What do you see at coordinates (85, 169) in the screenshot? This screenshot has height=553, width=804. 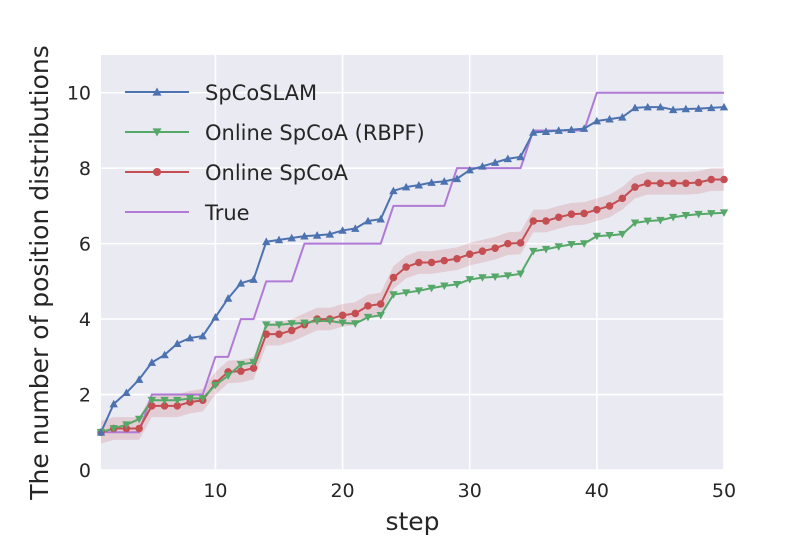 I see `y-tick-label: 8` at bounding box center [85, 169].